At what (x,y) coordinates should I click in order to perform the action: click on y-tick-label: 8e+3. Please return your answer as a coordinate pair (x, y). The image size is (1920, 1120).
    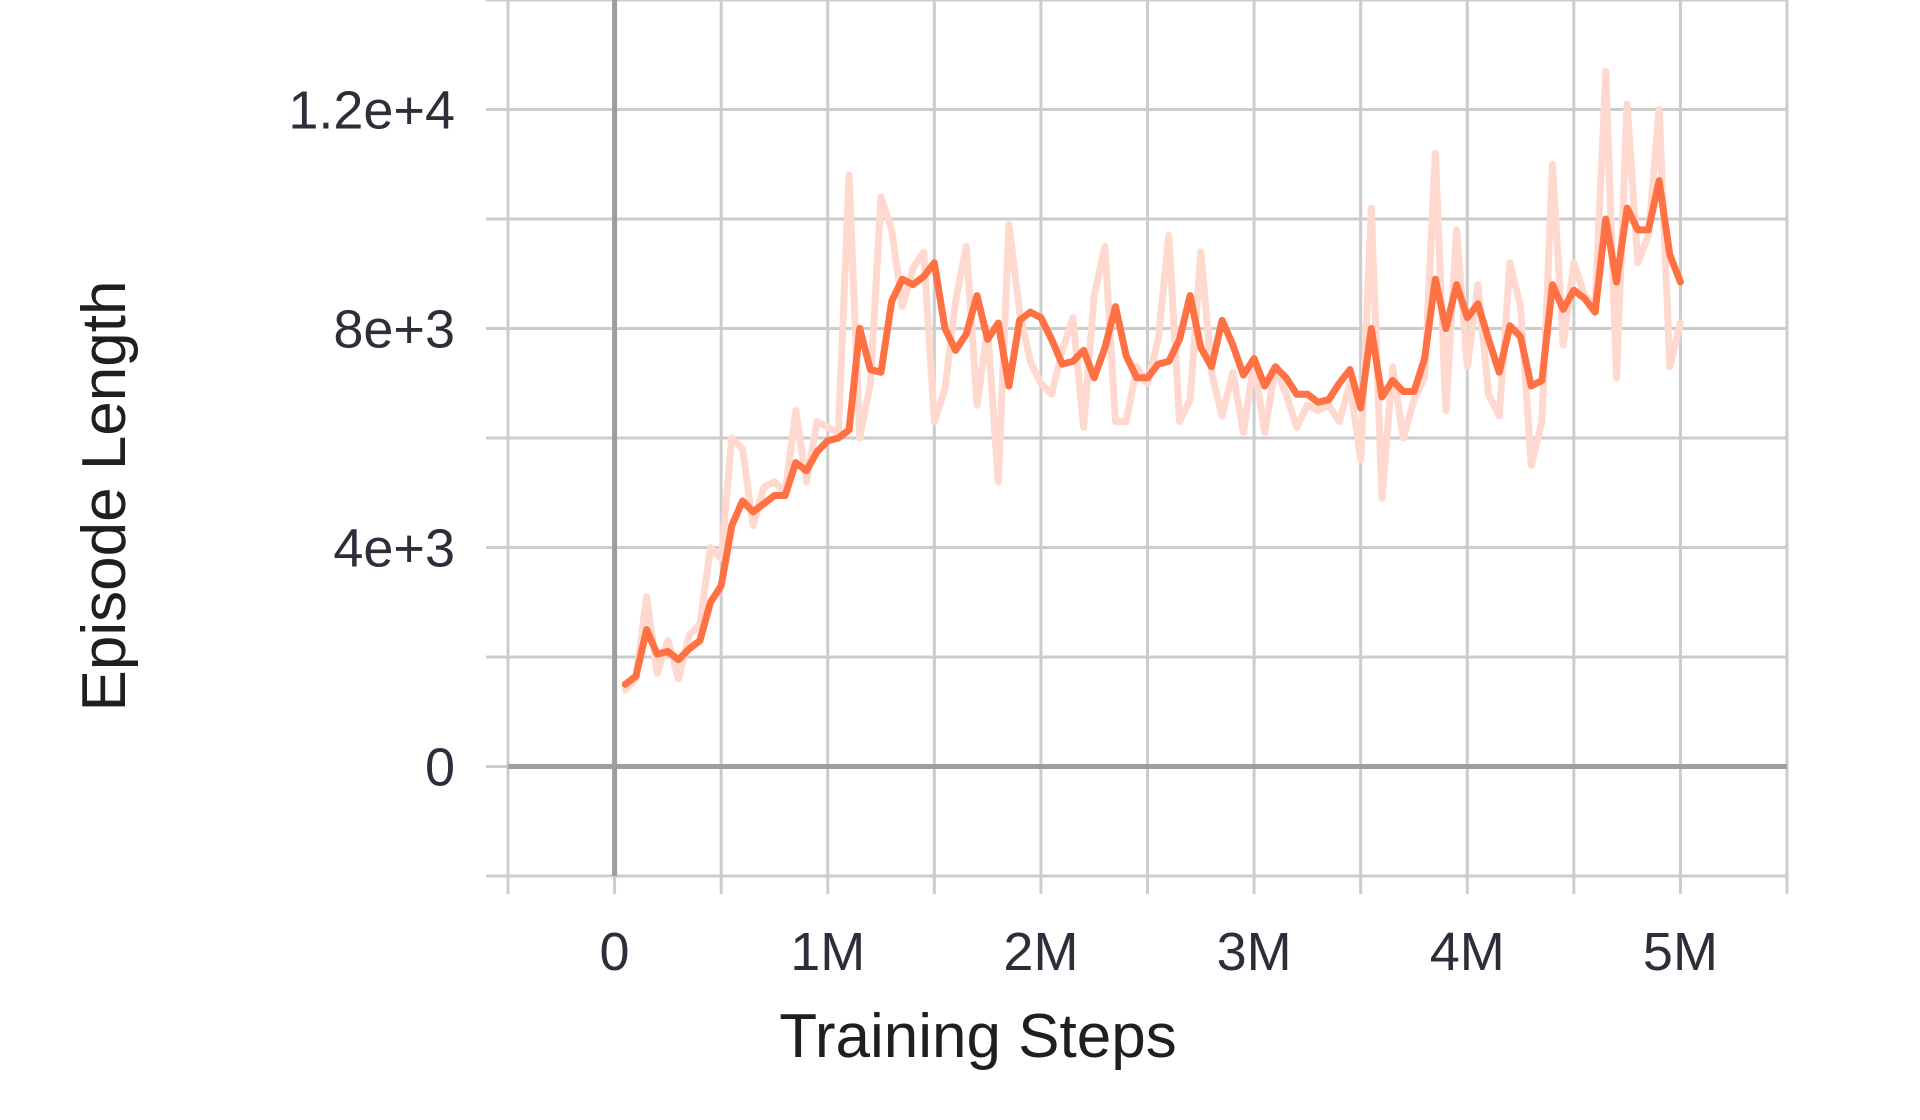
    Looking at the image, I should click on (394, 330).